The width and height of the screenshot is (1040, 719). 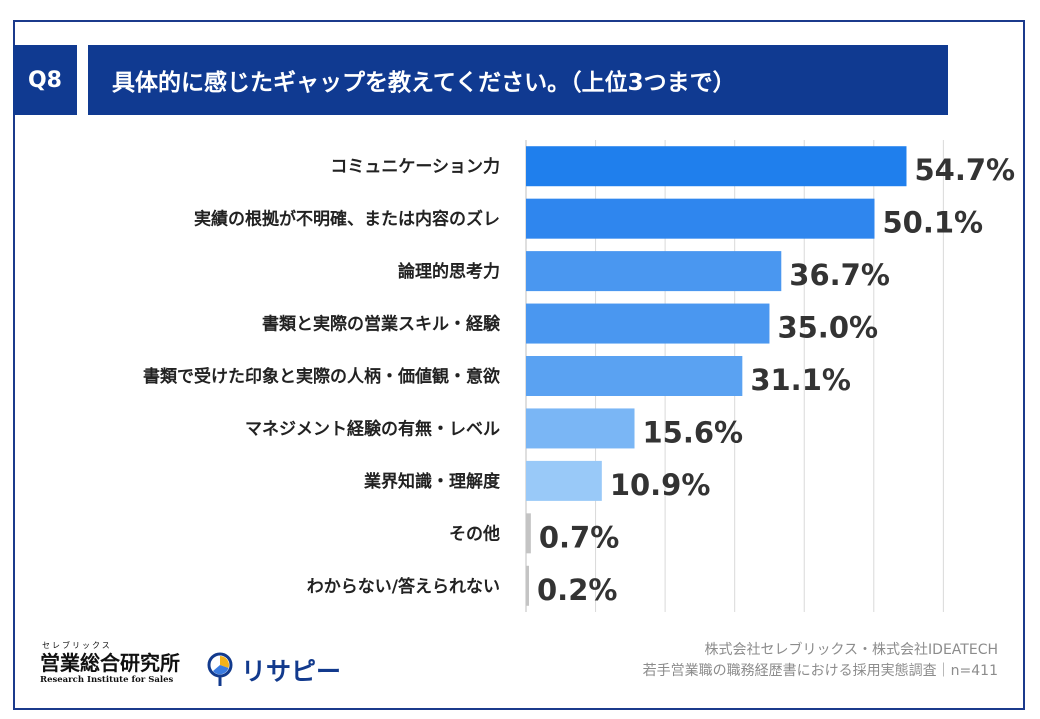 I want to click on credit-line-2: 若手営業職の職務経歴書における採用実態調査｜n=411, so click(x=820, y=671).